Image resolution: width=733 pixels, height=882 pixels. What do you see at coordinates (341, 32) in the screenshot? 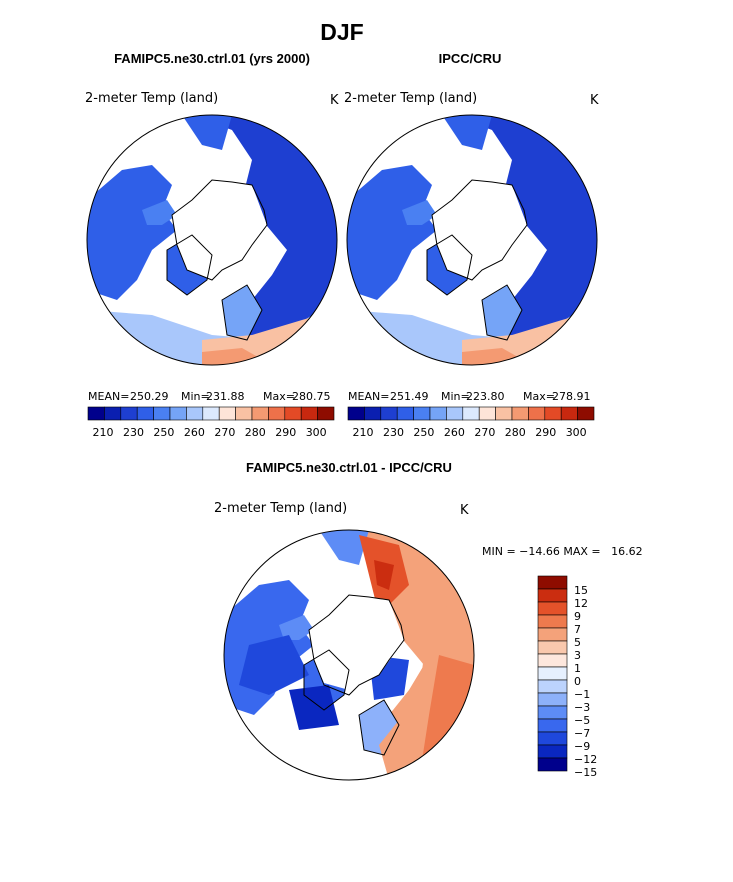
I see `page-title: DJF` at bounding box center [341, 32].